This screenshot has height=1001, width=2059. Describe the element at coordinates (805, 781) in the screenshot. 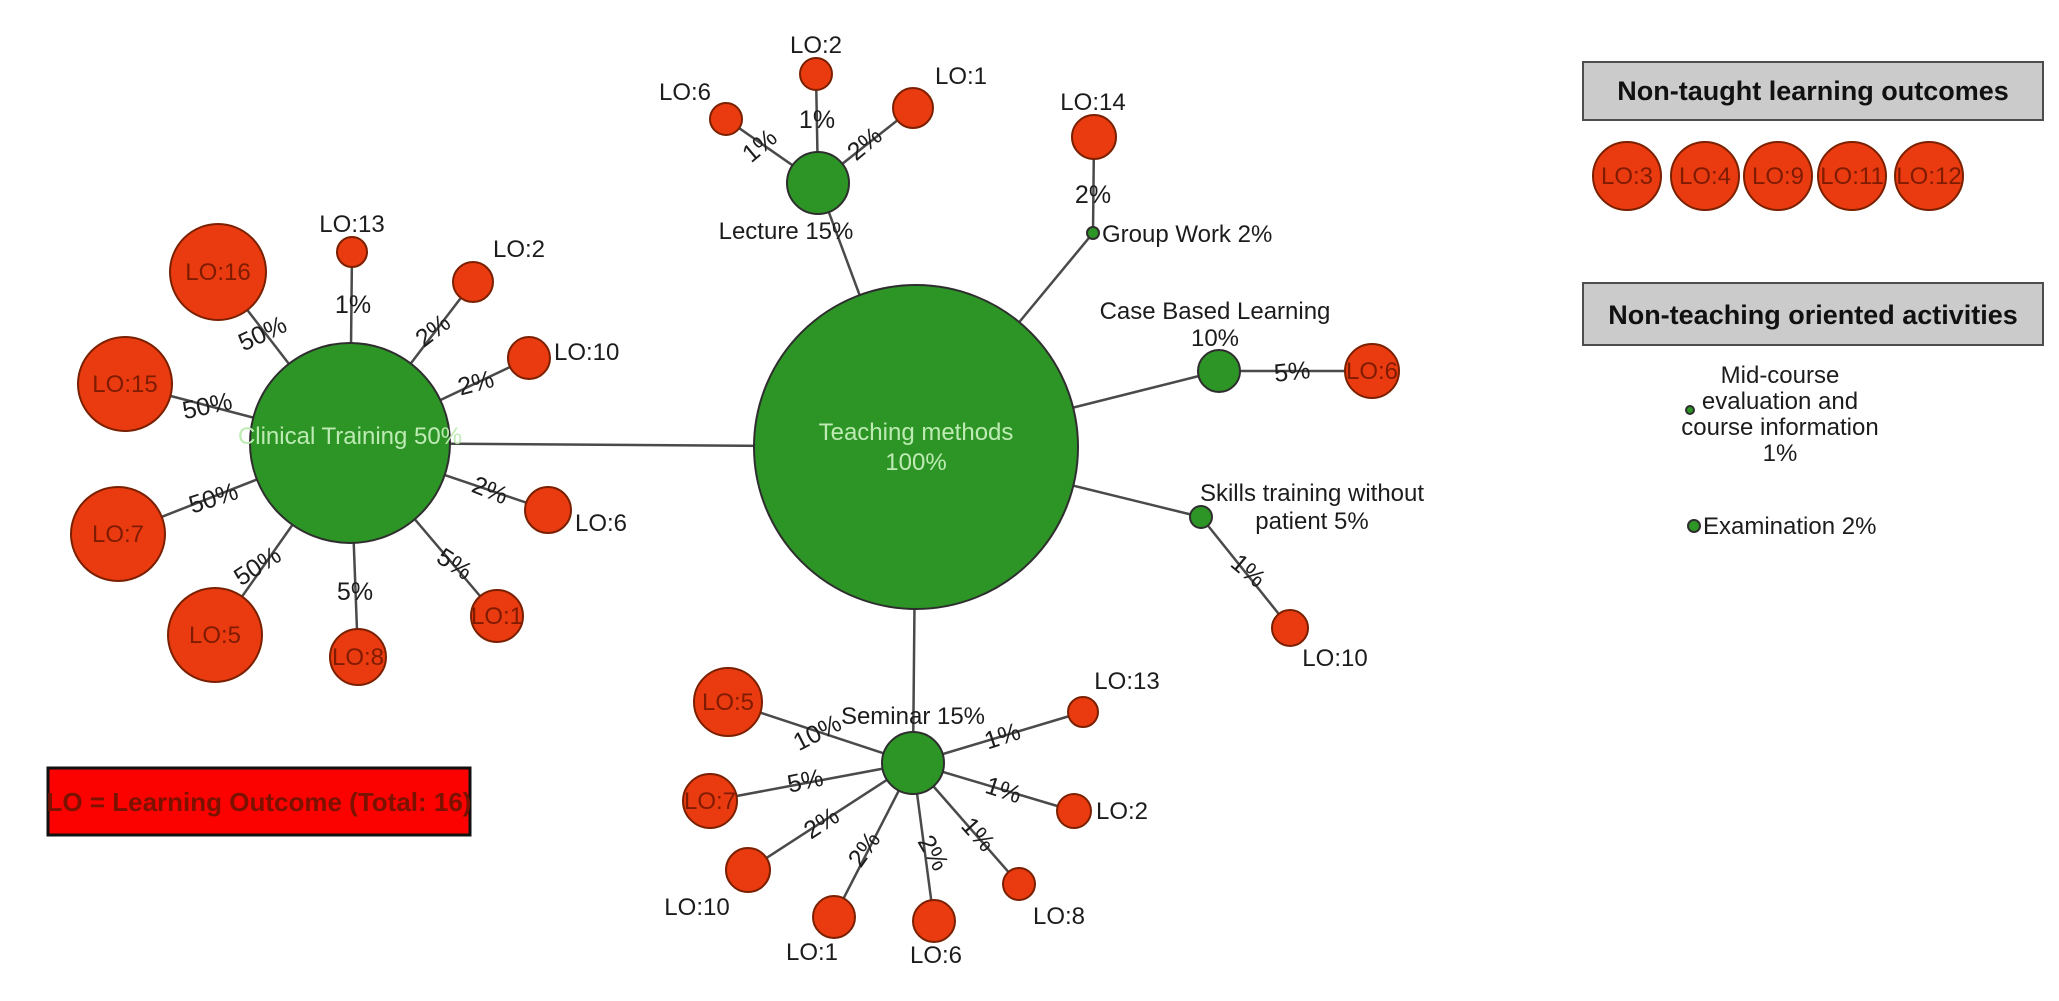

I see `edge-label-seminar-sem-lo7: 5%` at that location.